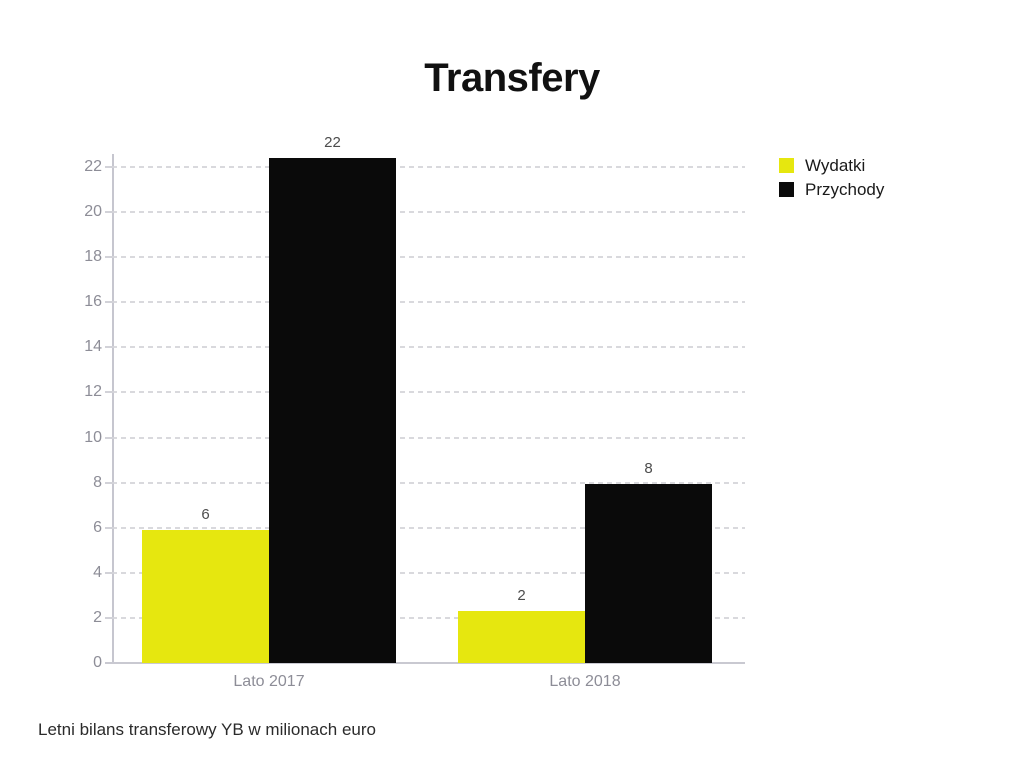 Image resolution: width=1024 pixels, height=768 pixels. Describe the element at coordinates (93, 437) in the screenshot. I see `y-tick-label-10: 10` at that location.